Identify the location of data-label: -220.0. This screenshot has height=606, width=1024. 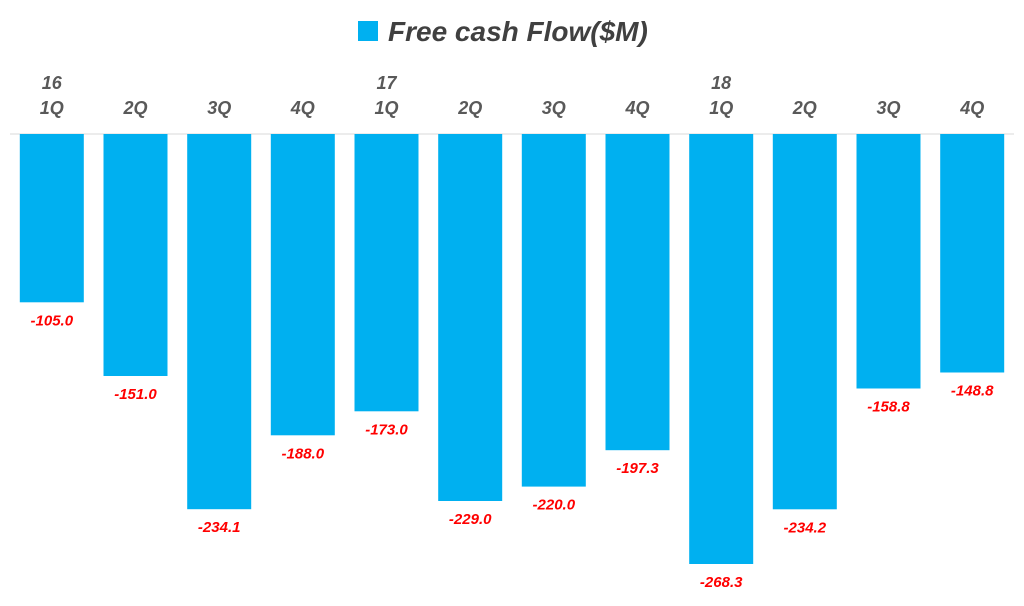
(554, 505).